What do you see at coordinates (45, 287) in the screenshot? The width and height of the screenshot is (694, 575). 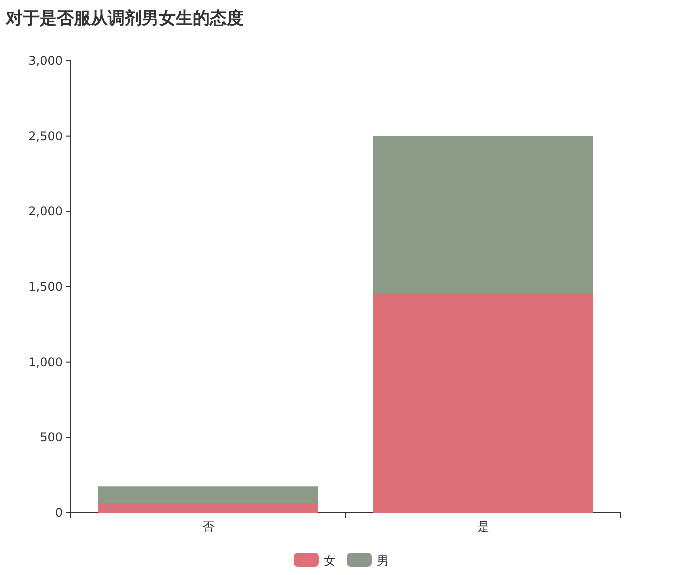 I see `y-tick-label: 1,500` at bounding box center [45, 287].